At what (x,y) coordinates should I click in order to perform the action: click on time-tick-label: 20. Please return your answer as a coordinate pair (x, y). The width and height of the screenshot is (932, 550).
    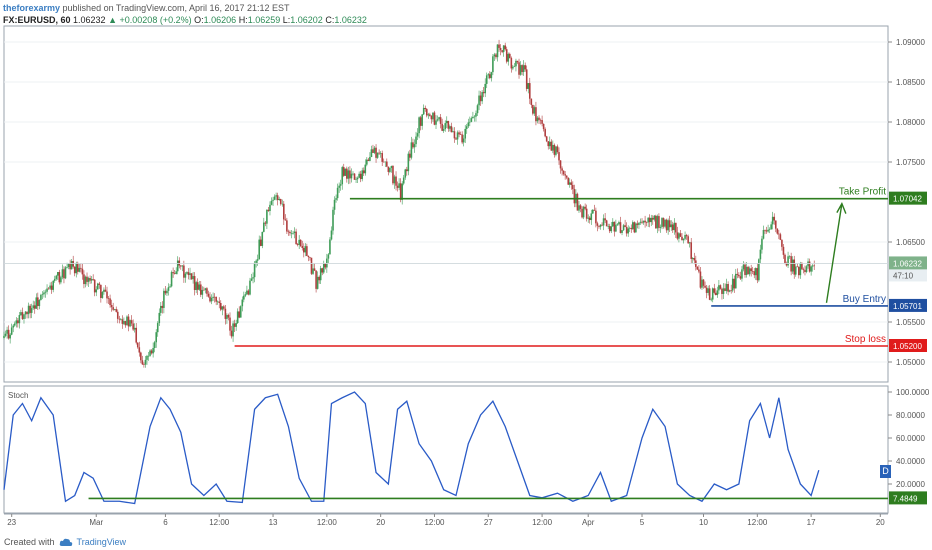
    Looking at the image, I should click on (380, 522).